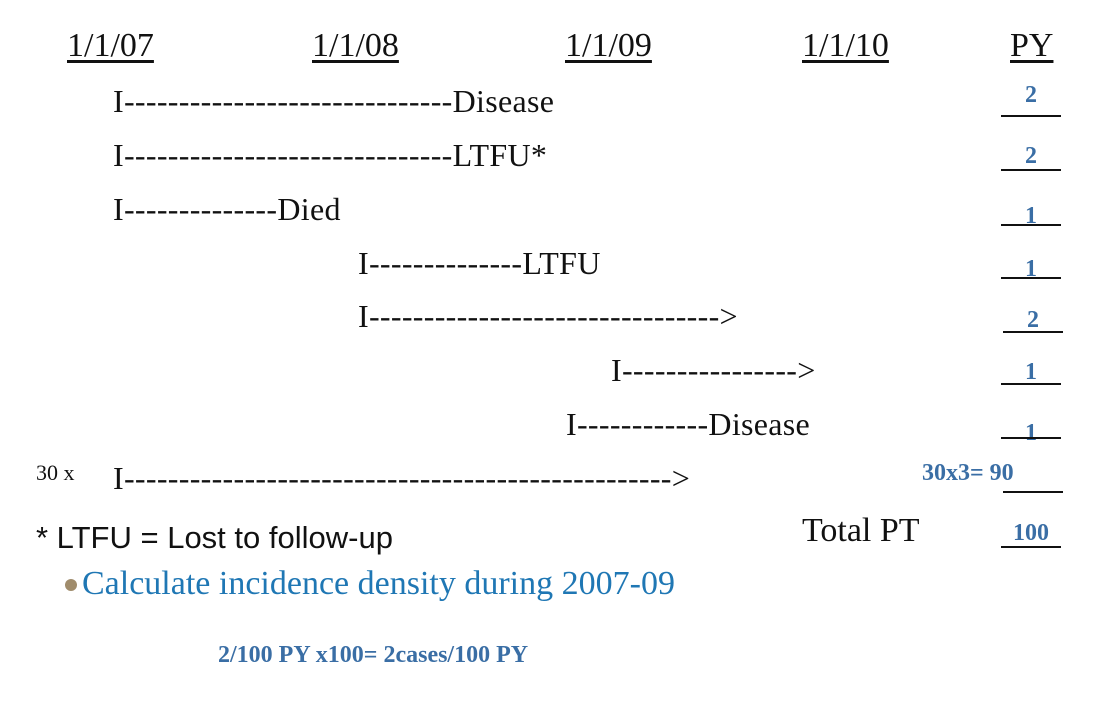  I want to click on date-header-2010: 1/1/10, so click(845, 45).